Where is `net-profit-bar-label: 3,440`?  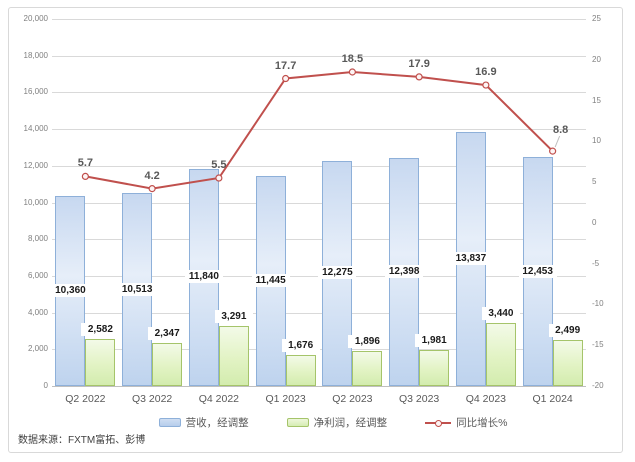 net-profit-bar-label: 3,440 is located at coordinates (500, 313).